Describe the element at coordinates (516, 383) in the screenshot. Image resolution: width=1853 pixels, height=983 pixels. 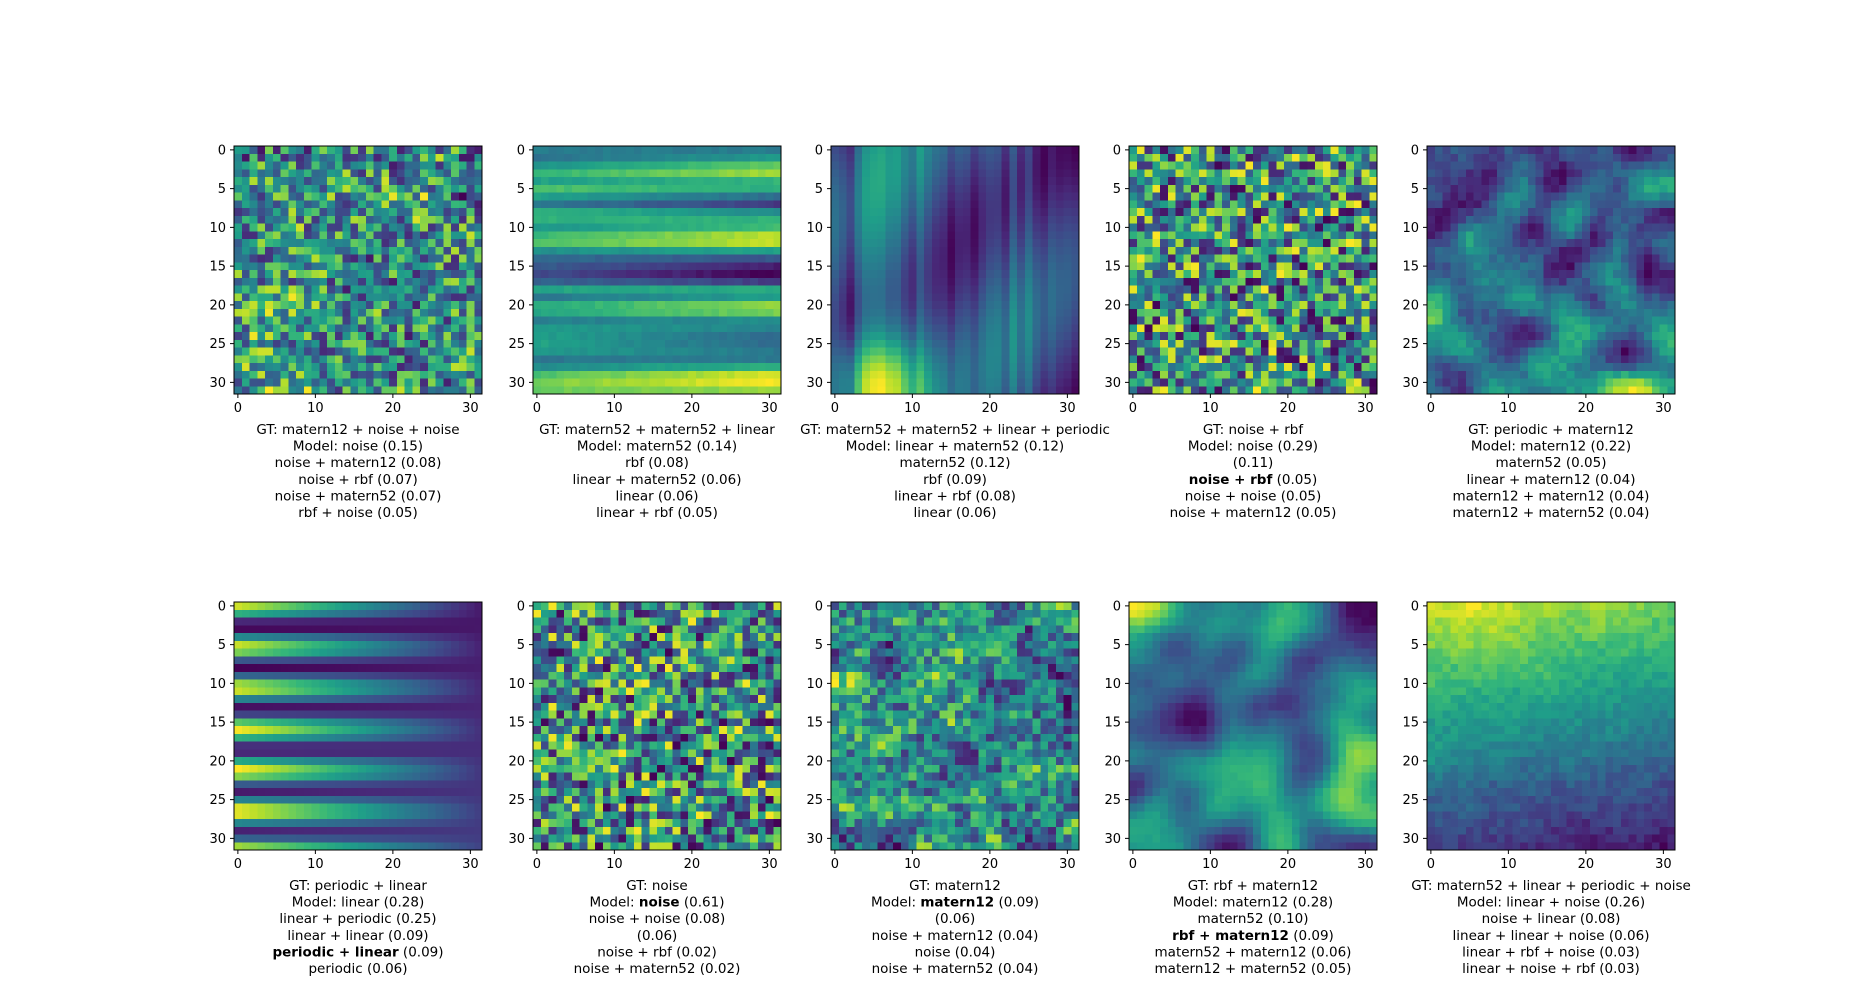
I see `y-tick-label: 30` at that location.